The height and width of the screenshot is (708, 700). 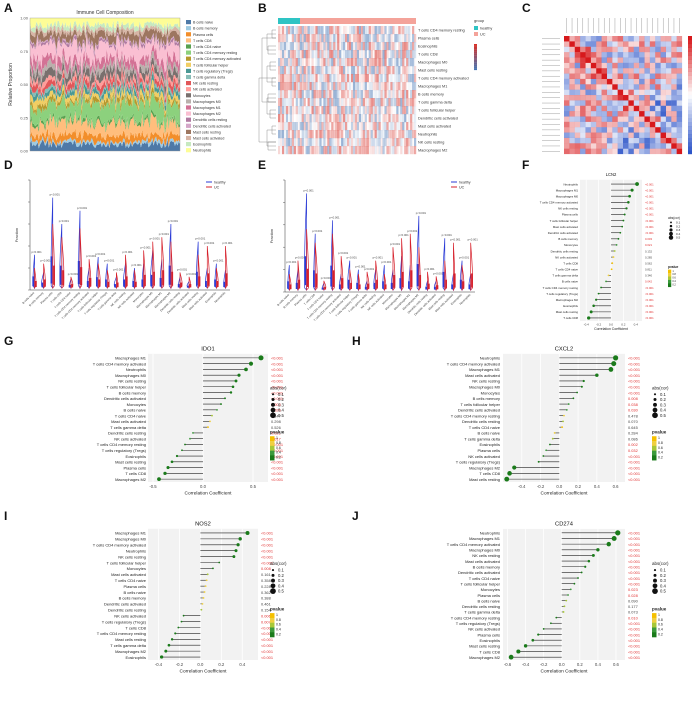 What do you see at coordinates (663, 410) in the screenshot?
I see `lollipop-size-legend-label: 0.4` at bounding box center [663, 410].